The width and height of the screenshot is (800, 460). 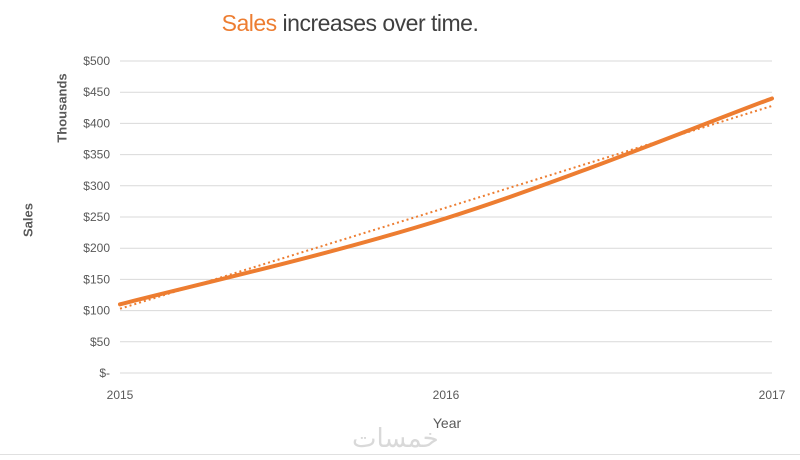 What do you see at coordinates (395, 439) in the screenshot?
I see `watermark-logo: خمسات` at bounding box center [395, 439].